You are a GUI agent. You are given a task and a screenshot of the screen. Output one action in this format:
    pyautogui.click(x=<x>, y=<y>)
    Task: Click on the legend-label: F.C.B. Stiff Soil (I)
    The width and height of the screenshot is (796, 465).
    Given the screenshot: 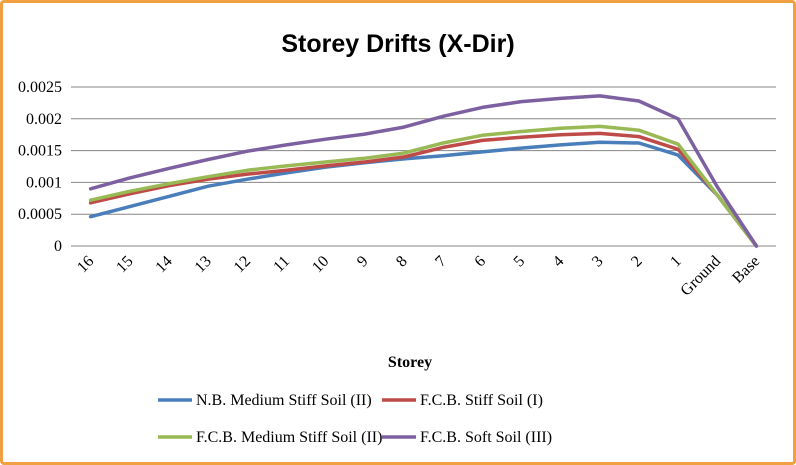 What is the action you would take?
    pyautogui.click(x=481, y=400)
    